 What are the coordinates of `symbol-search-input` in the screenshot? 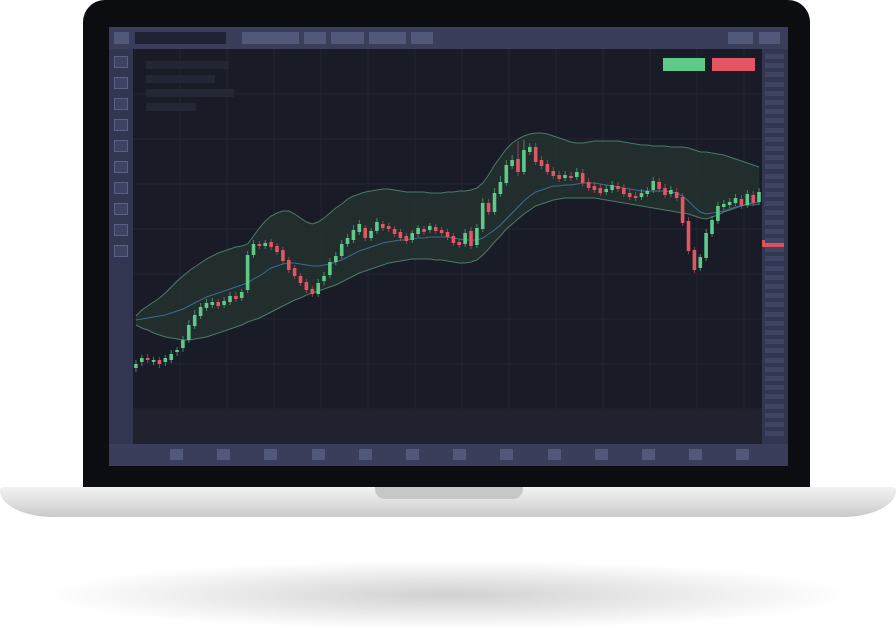 It's located at (180, 38).